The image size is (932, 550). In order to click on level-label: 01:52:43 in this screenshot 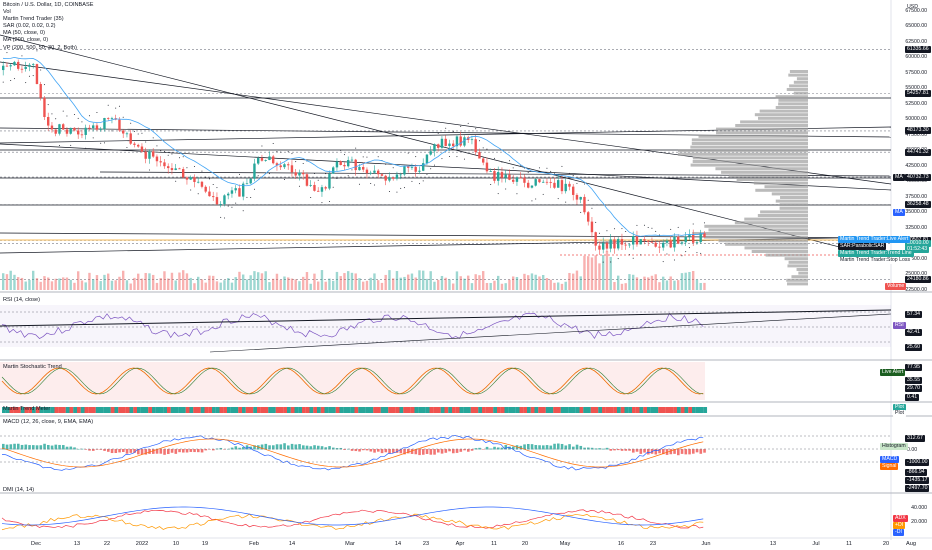, I will do `click(917, 249)`.